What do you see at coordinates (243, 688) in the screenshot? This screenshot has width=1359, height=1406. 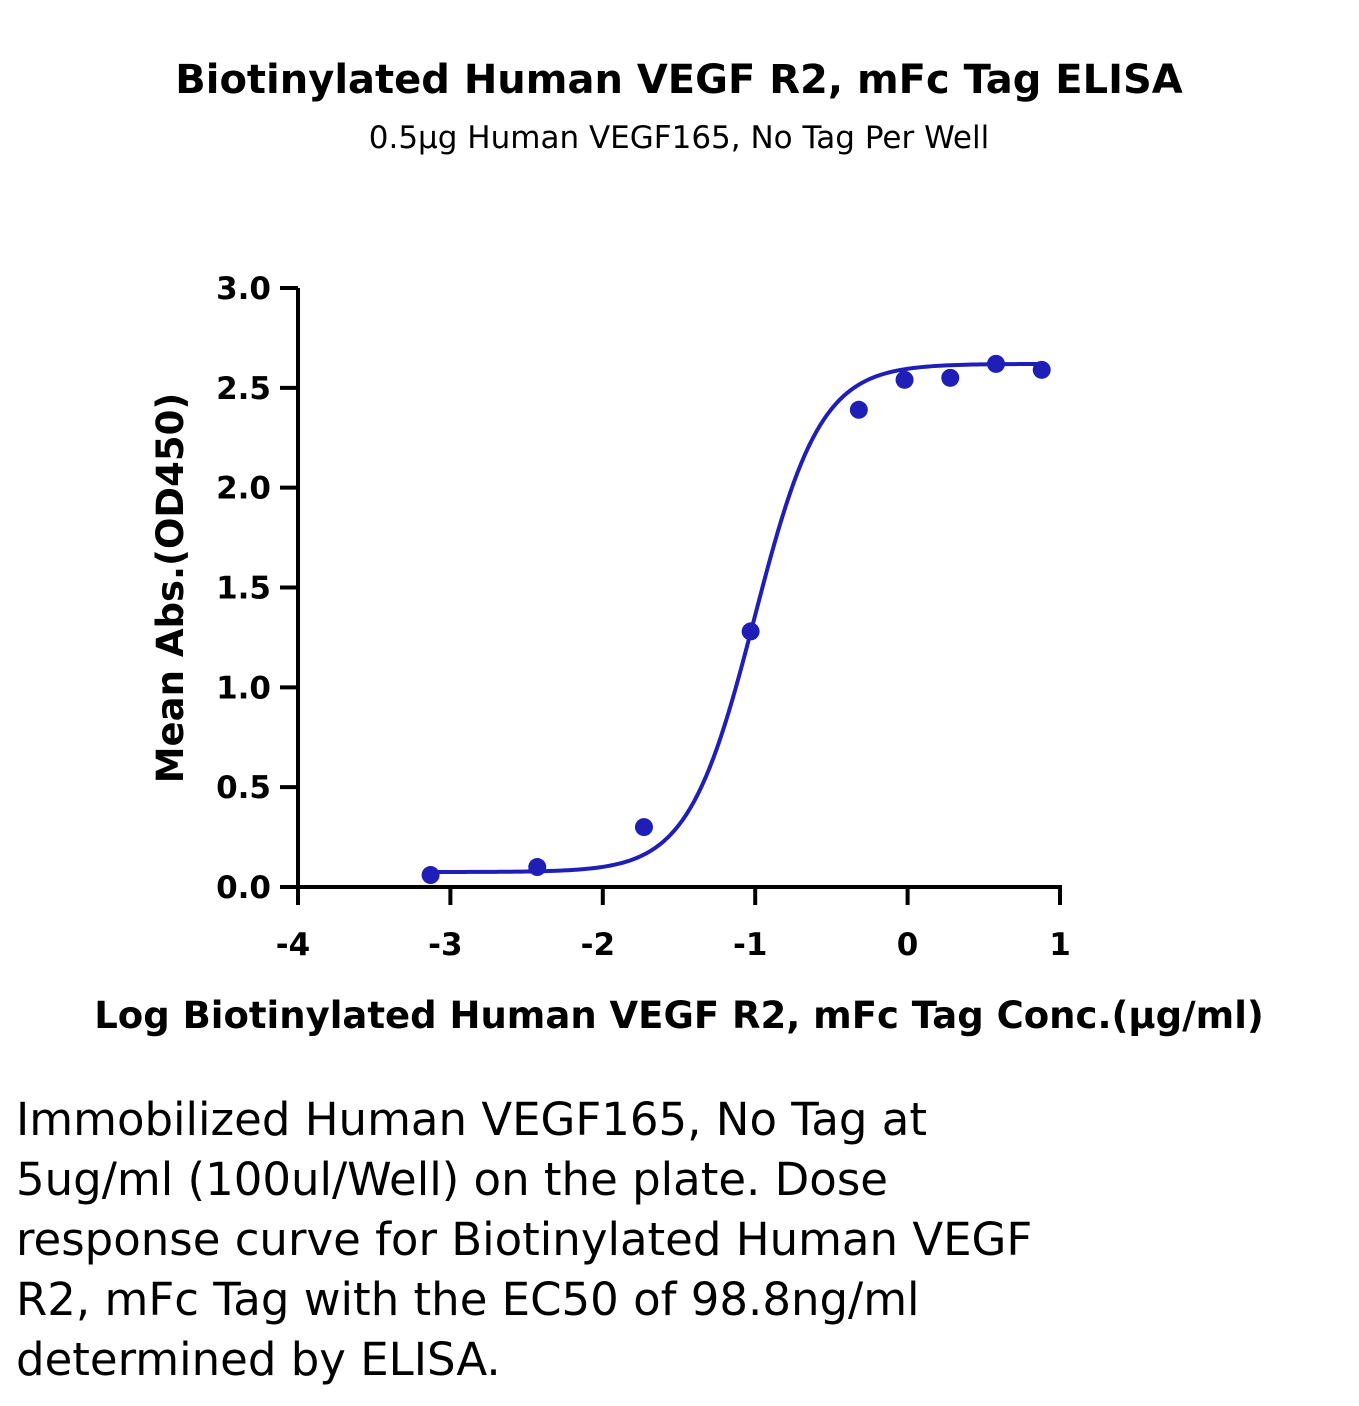 I see `y-tick-label: 1.0` at bounding box center [243, 688].